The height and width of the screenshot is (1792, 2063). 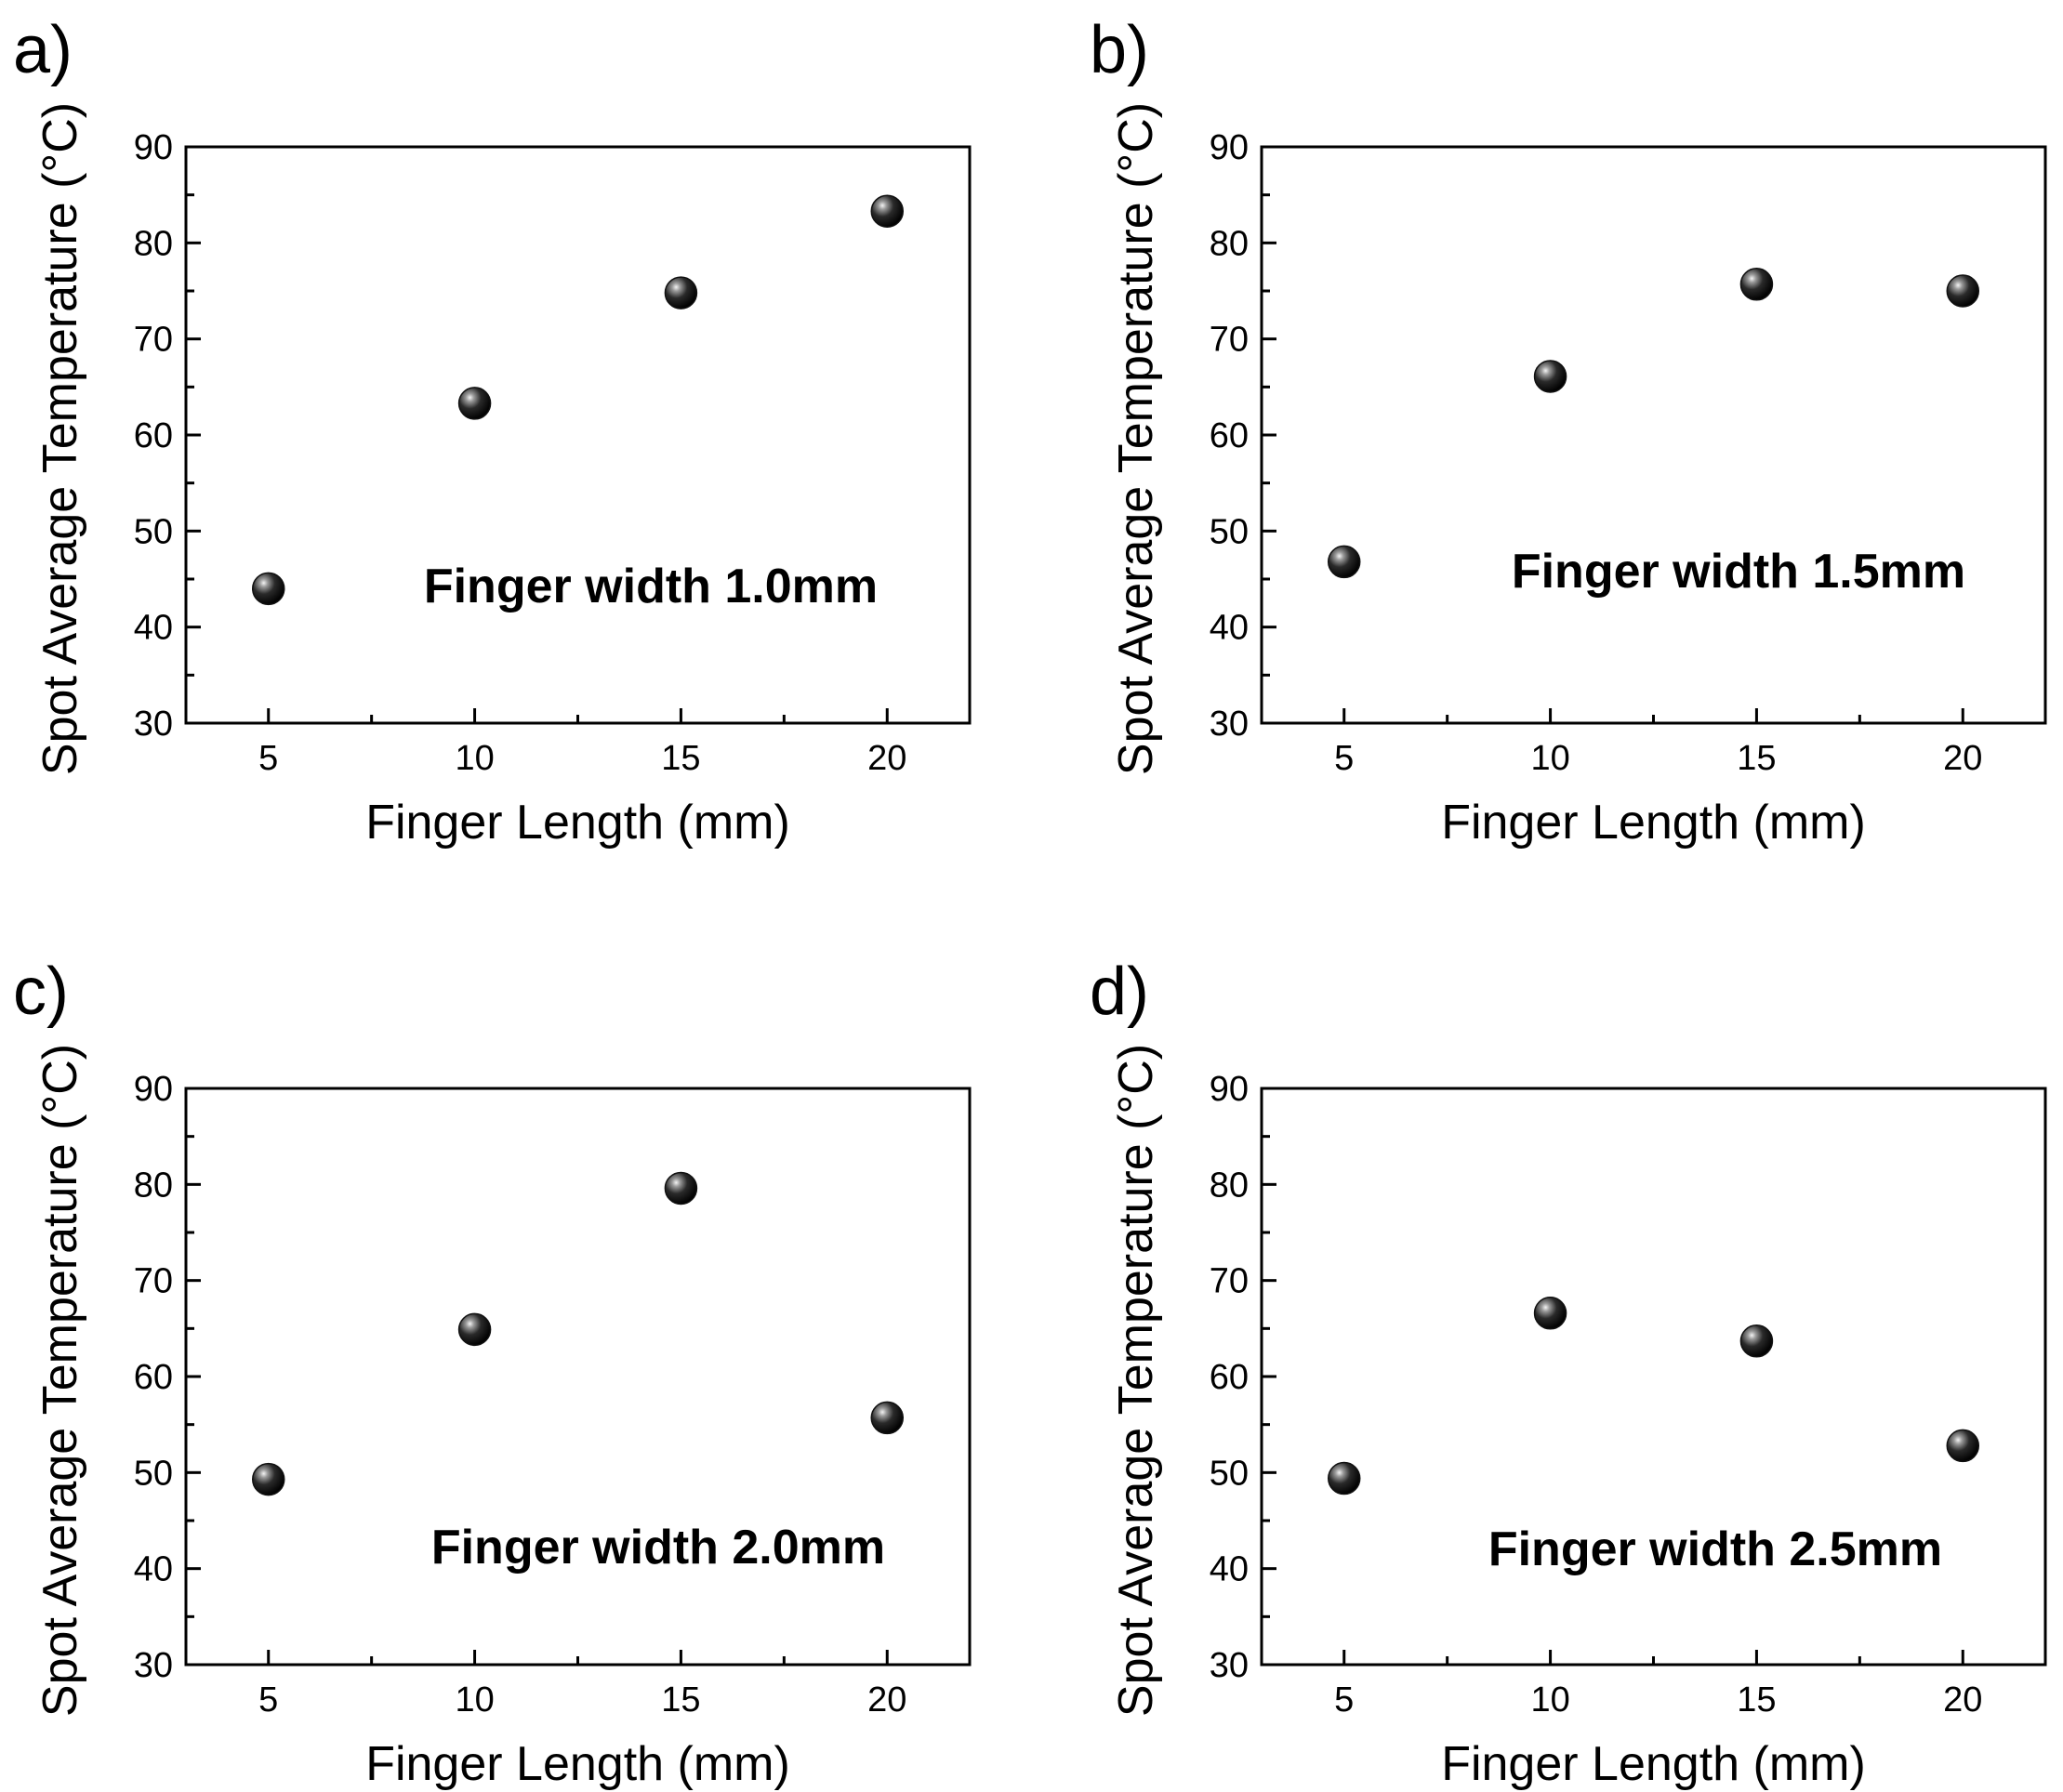 I want to click on panel-label: c), so click(x=41, y=992).